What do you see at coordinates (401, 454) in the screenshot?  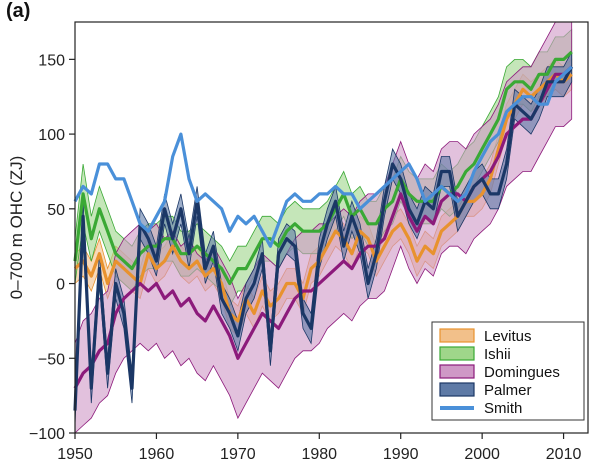 I see `x-tick-label: 1990` at bounding box center [401, 454].